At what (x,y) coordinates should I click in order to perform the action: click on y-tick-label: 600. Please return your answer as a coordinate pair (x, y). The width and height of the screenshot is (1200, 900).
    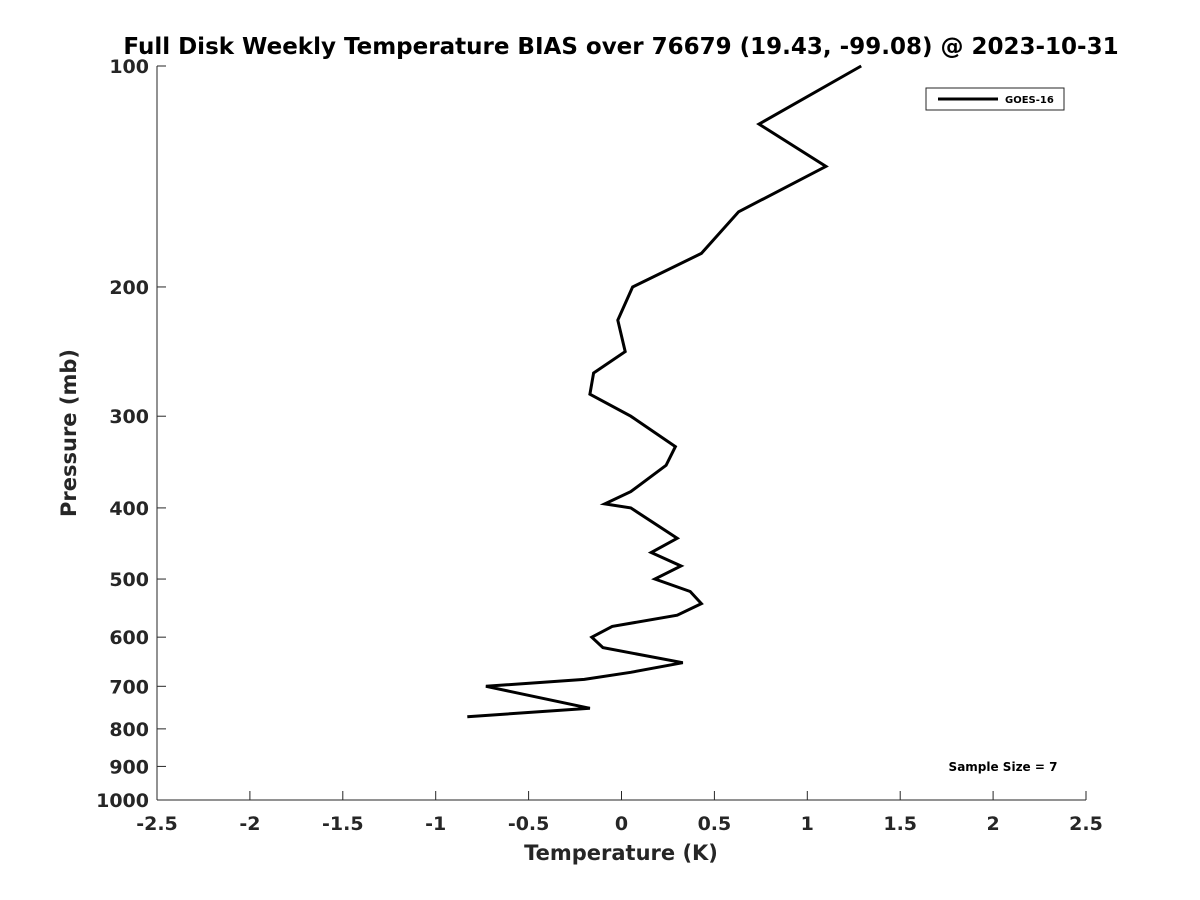
    Looking at the image, I should click on (129, 638).